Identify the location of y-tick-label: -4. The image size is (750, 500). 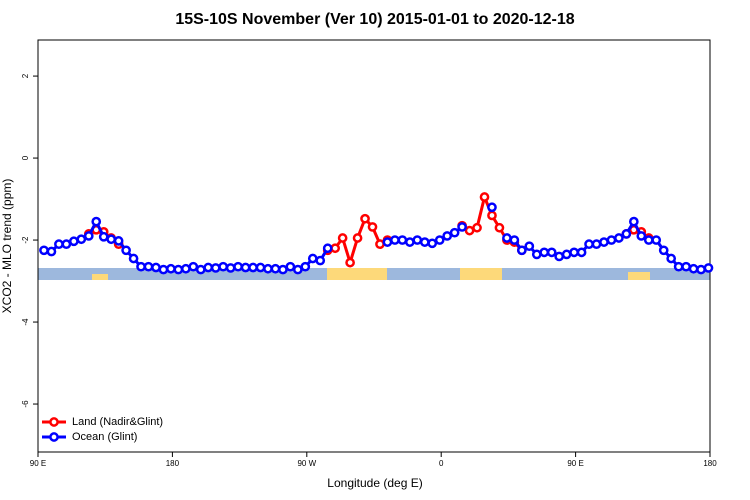
(25, 322).